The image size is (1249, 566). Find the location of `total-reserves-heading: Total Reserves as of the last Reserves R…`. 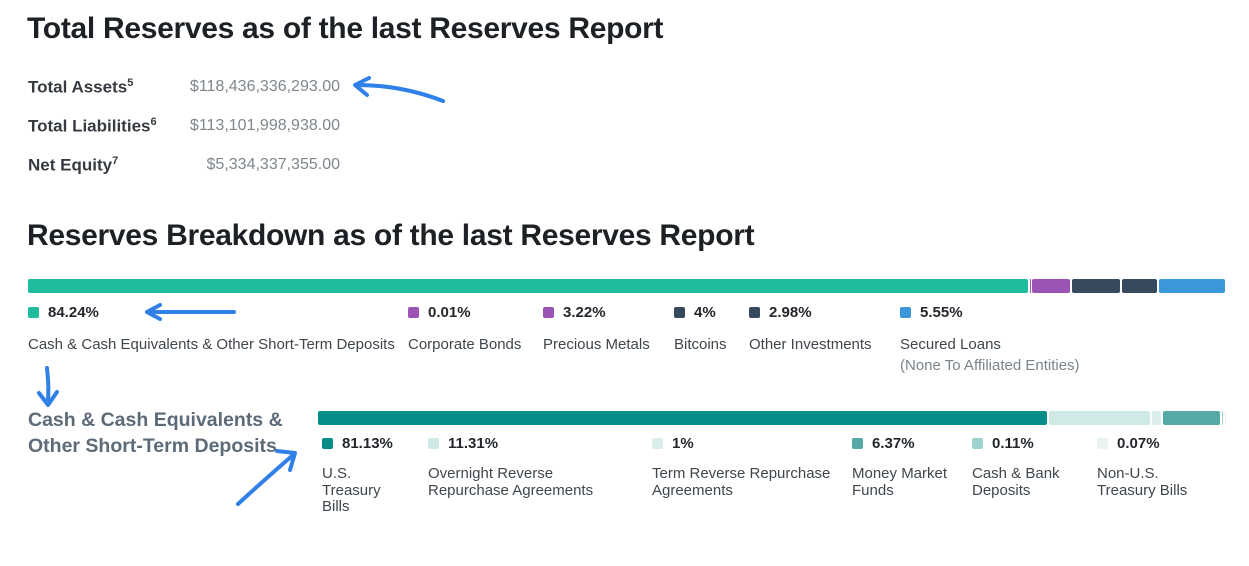

total-reserves-heading: Total Reserves as of the last Reserves R… is located at coordinates (345, 28).